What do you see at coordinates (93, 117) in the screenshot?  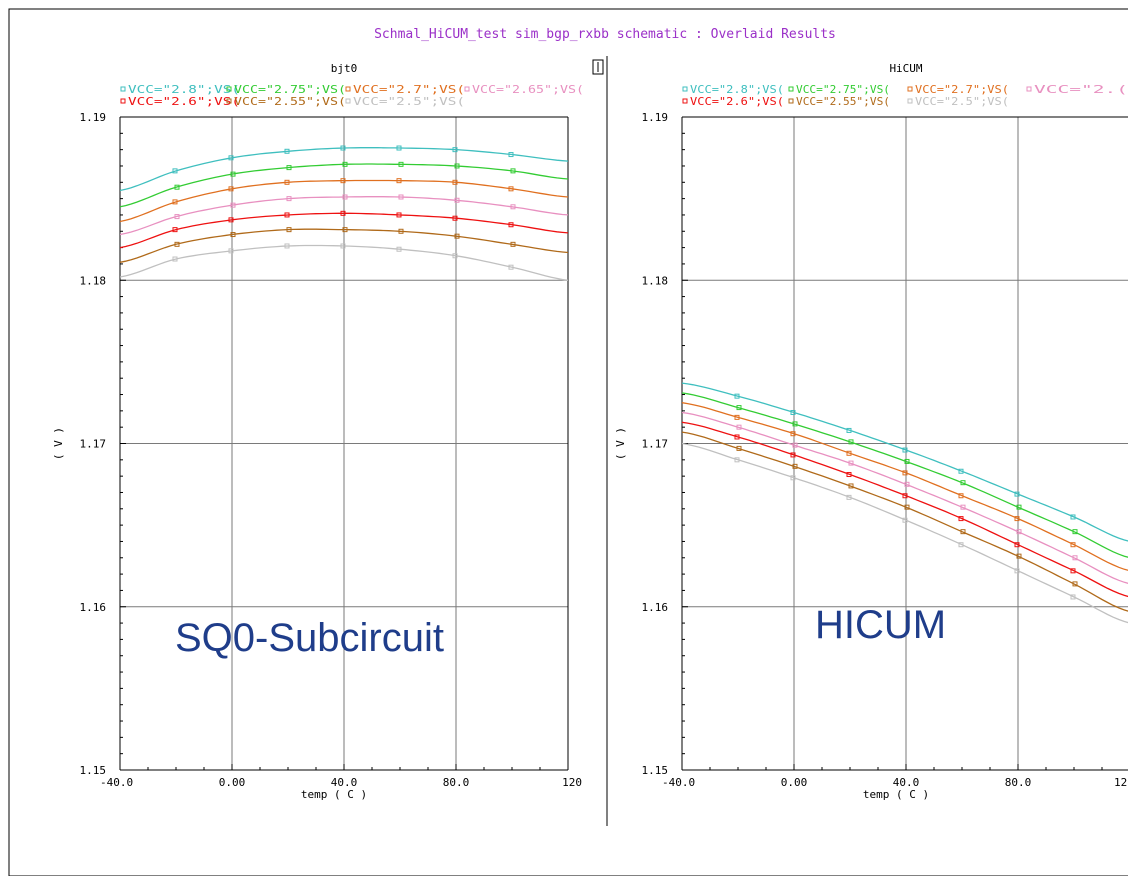 I see `y-tick-label: 1.19` at bounding box center [93, 117].